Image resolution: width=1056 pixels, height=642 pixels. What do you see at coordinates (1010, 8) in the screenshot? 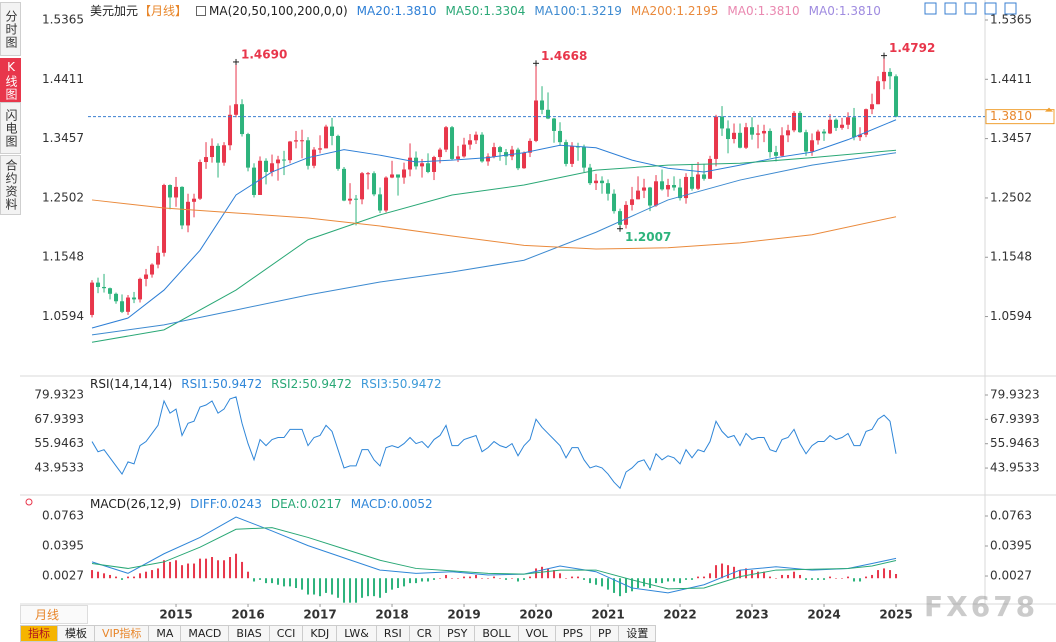
I see `icon-fullscreen` at bounding box center [1010, 8].